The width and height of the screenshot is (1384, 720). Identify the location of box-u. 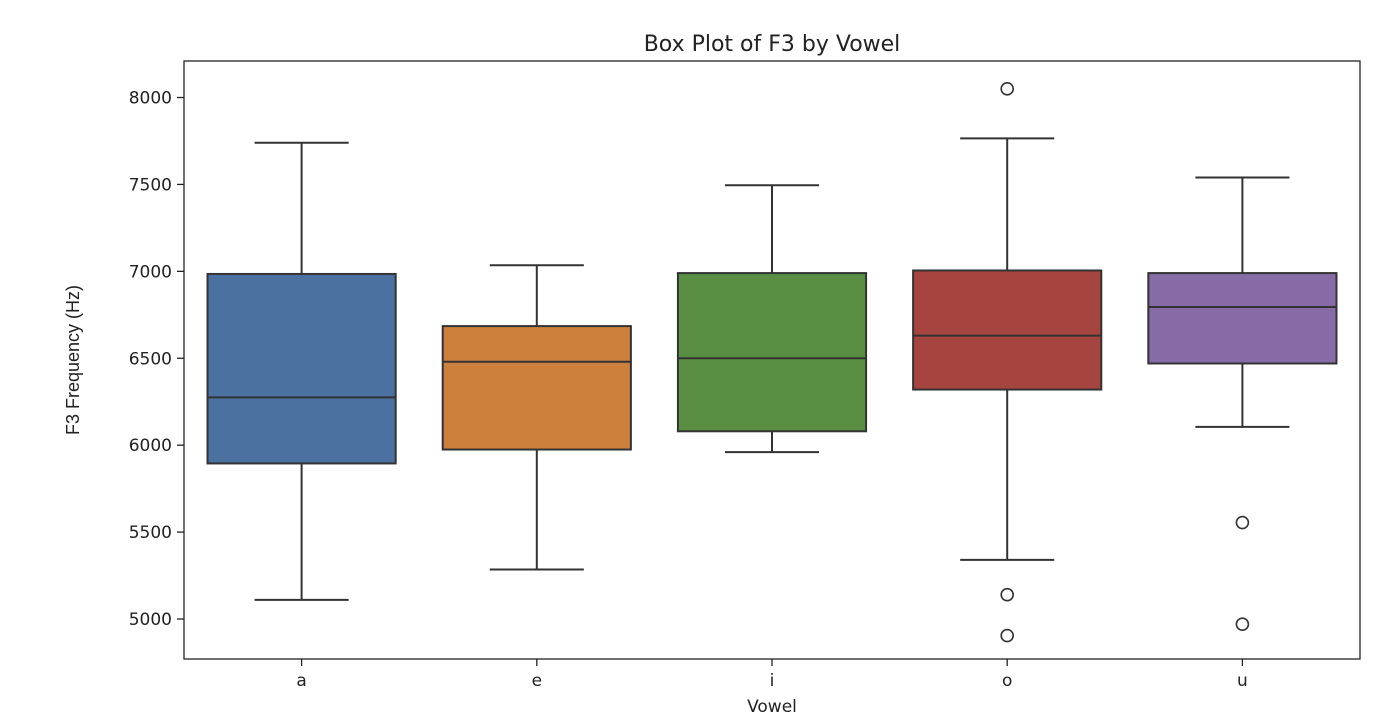
(1242, 318).